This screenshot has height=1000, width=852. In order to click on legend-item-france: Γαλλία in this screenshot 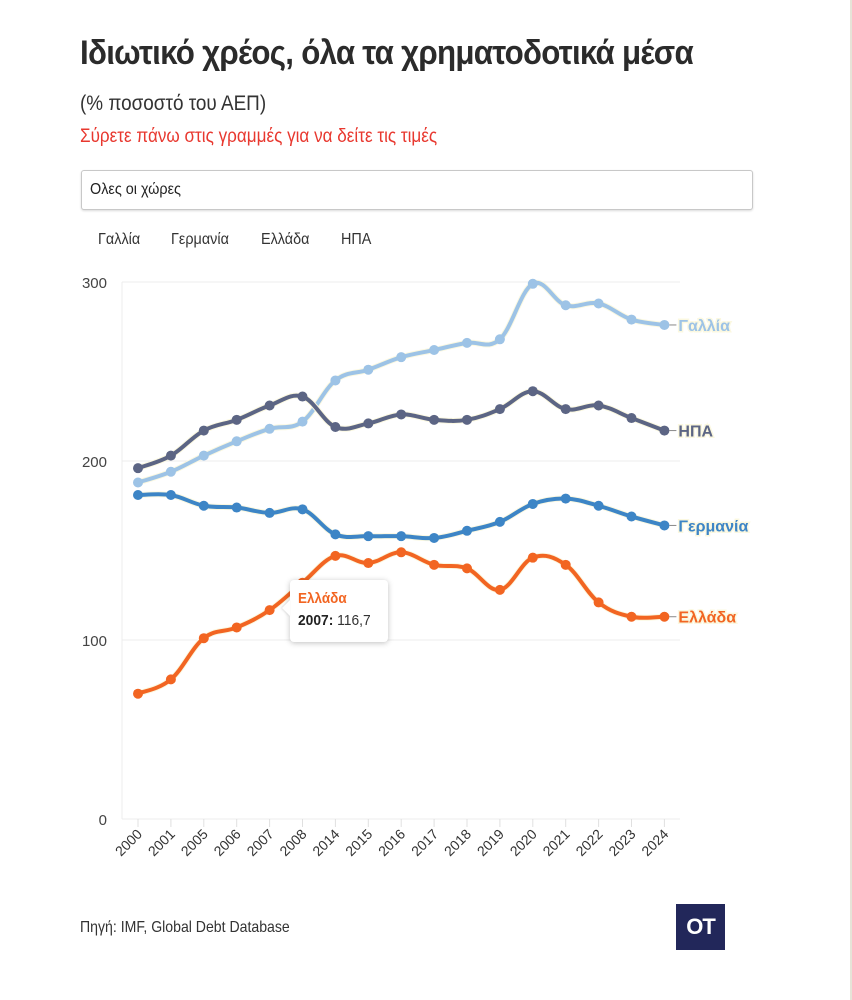, I will do `click(119, 239)`.